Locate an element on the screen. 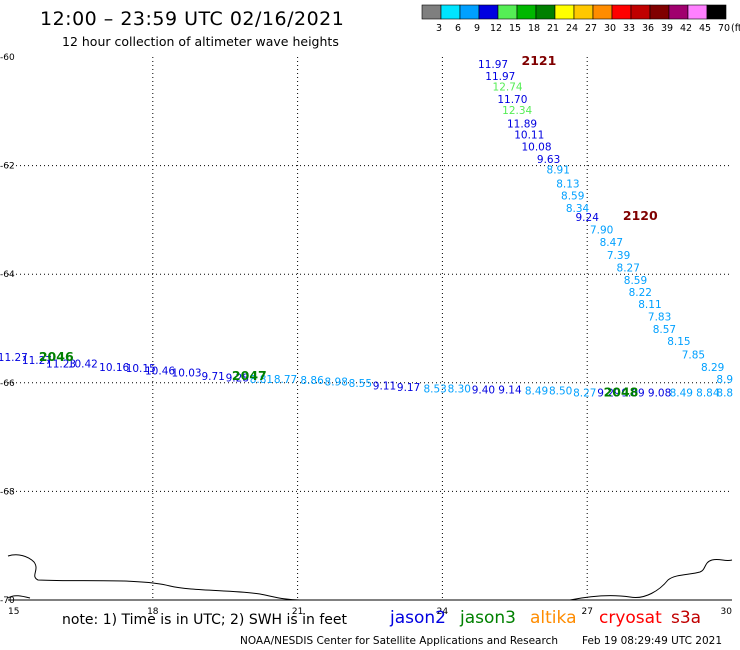 The height and width of the screenshot is (650, 740). swh-data-label: 11.97 is located at coordinates (500, 77).